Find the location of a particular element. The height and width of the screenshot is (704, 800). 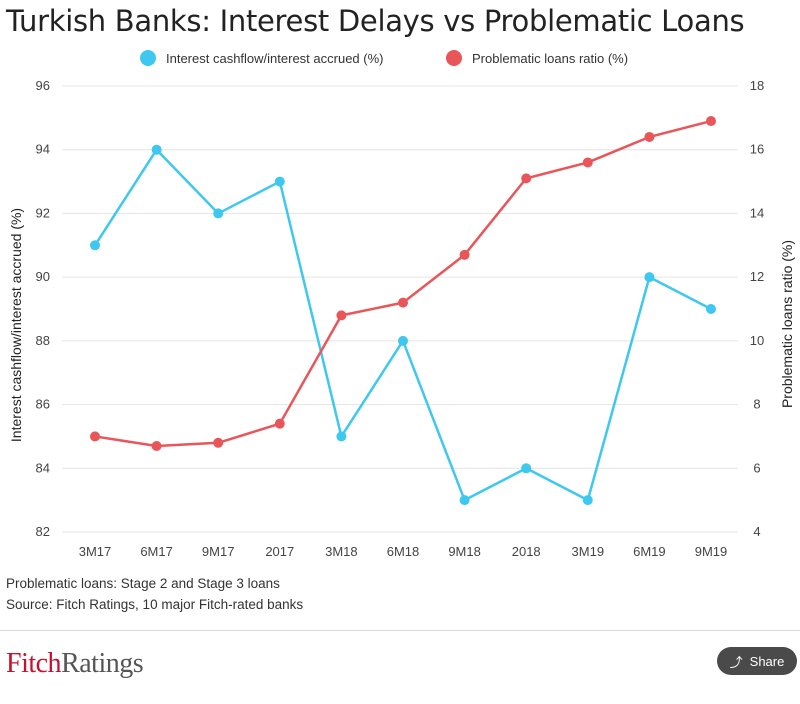

x-tick-label: 6M19 is located at coordinates (649, 551).